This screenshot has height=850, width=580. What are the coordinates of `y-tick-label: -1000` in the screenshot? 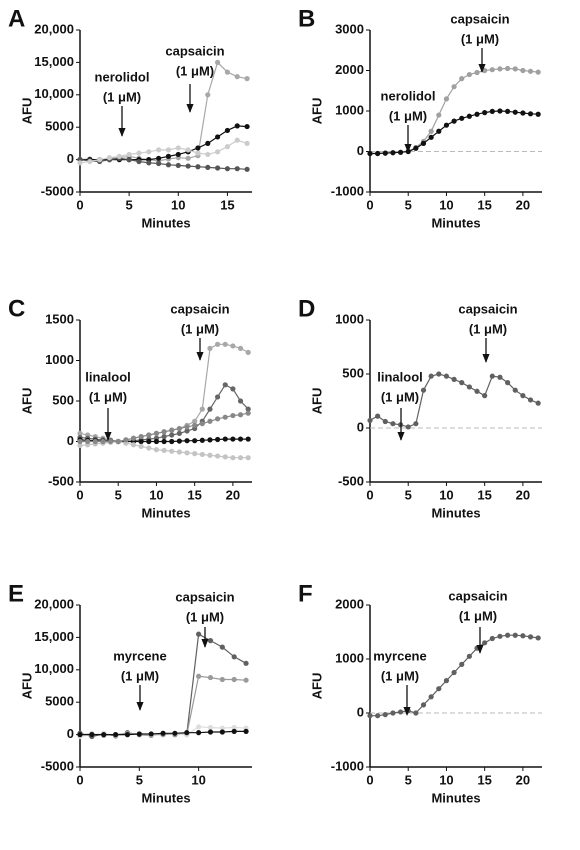 It's located at (347, 765).